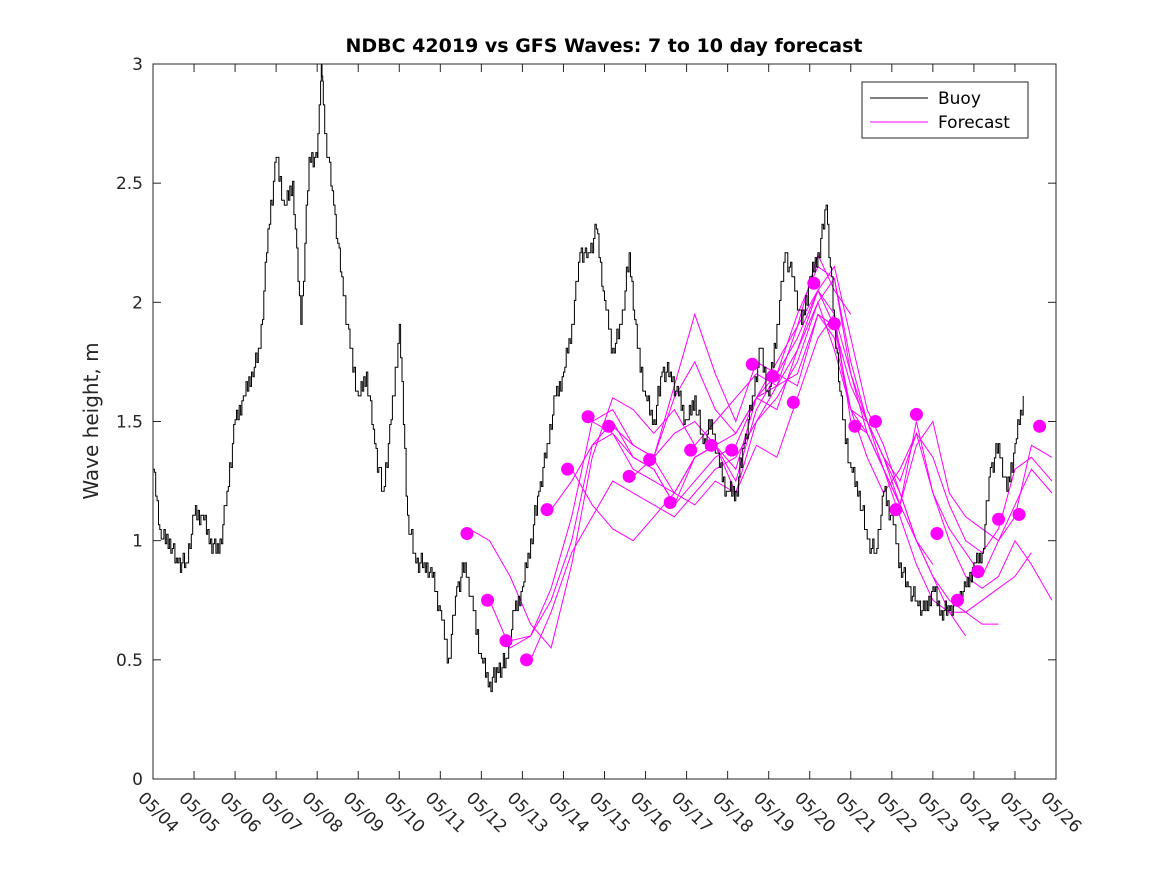 The width and height of the screenshot is (1167, 875). I want to click on y-tick-label: 0, so click(137, 780).